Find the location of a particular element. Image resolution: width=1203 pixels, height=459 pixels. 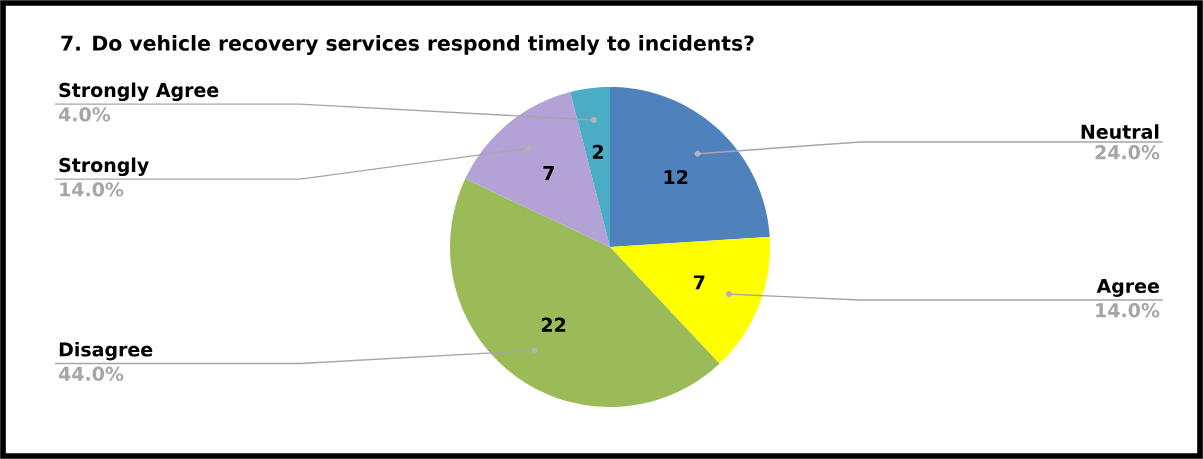

data-label: 22 is located at coordinates (553, 324).